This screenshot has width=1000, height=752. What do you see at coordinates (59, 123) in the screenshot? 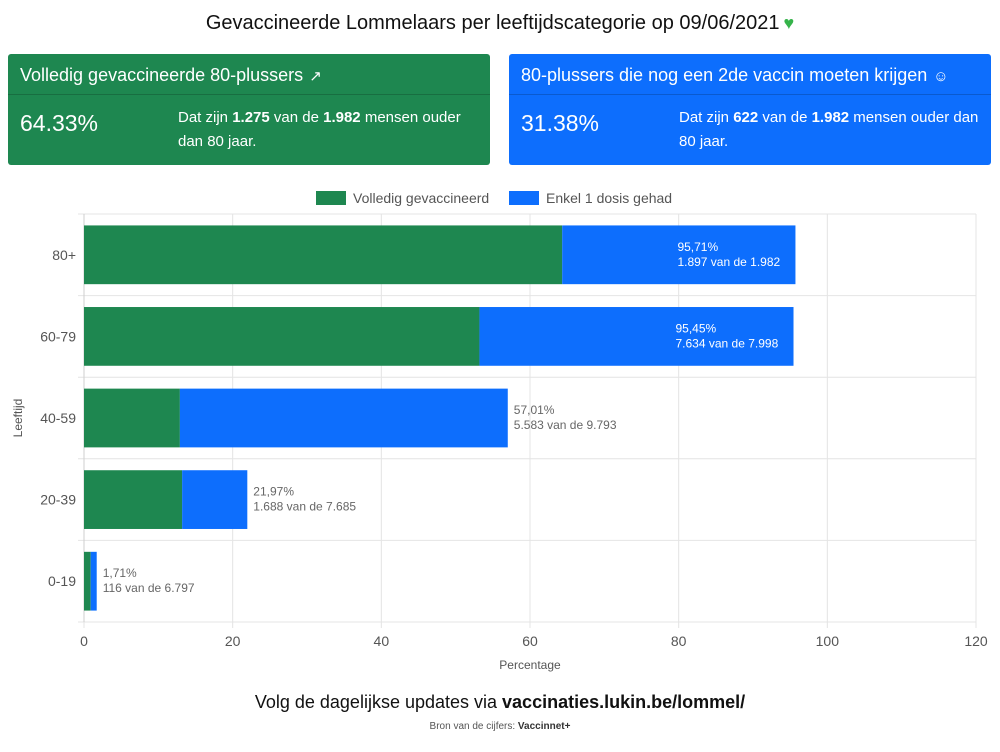
I see `card-percentage: 64.33%` at bounding box center [59, 123].